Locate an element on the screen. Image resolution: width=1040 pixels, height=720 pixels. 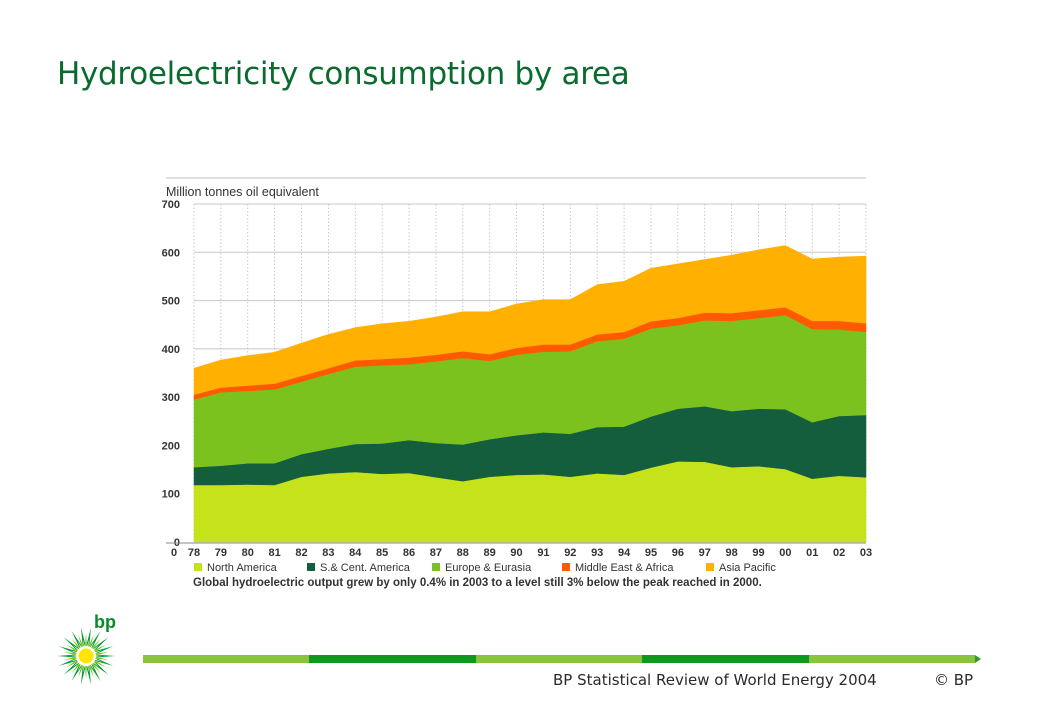
y-axis-label: Million tonnes oil equivalent is located at coordinates (242, 192).